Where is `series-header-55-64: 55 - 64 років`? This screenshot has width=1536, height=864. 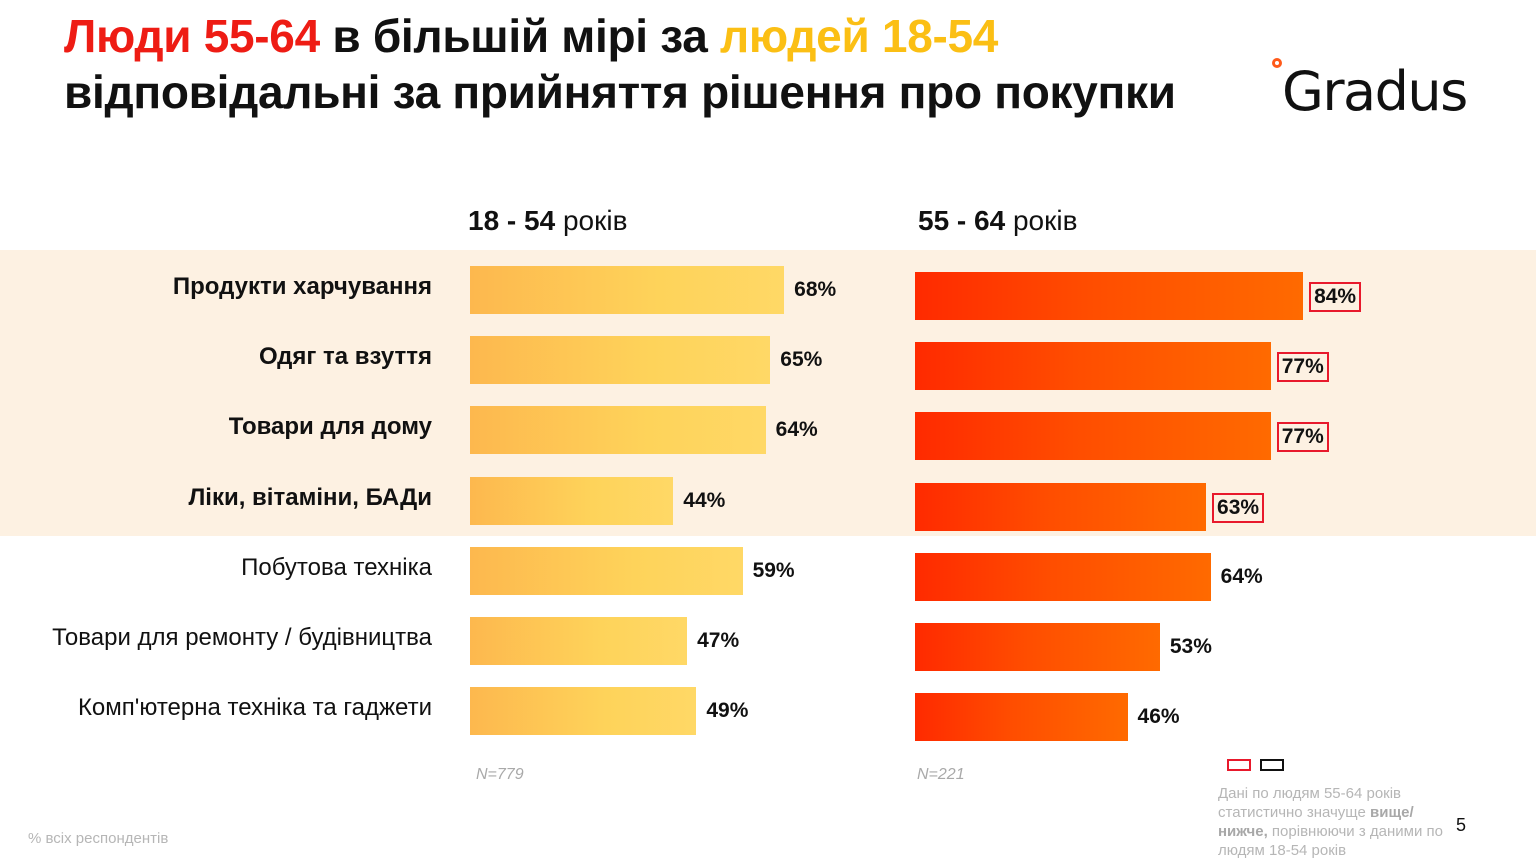
series-header-55-64: 55 - 64 років is located at coordinates (997, 221).